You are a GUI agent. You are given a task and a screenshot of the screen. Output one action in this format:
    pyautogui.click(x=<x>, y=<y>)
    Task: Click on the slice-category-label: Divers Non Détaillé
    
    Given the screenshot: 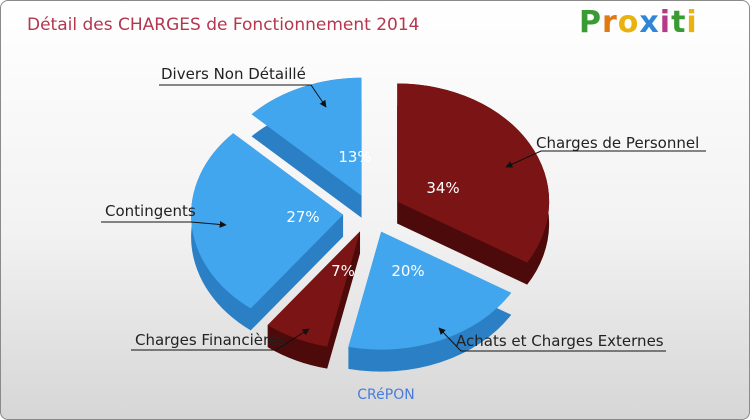 What is the action you would take?
    pyautogui.click(x=233, y=74)
    